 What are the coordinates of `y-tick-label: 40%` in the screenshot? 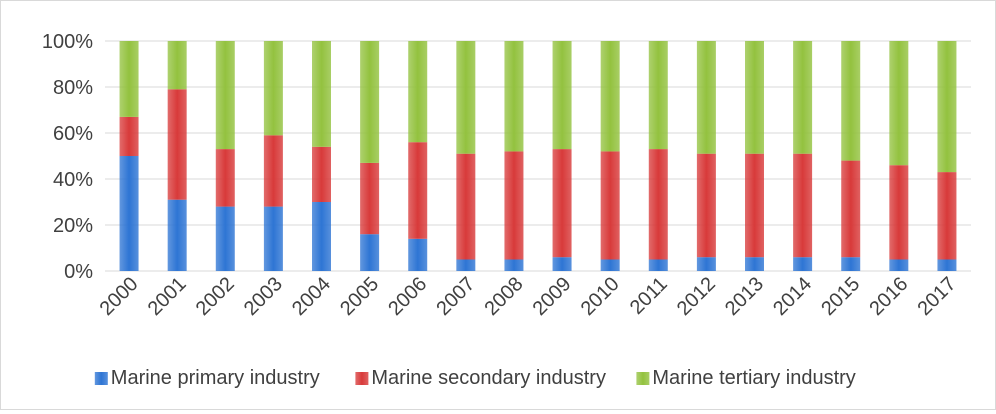 It's located at (73, 180).